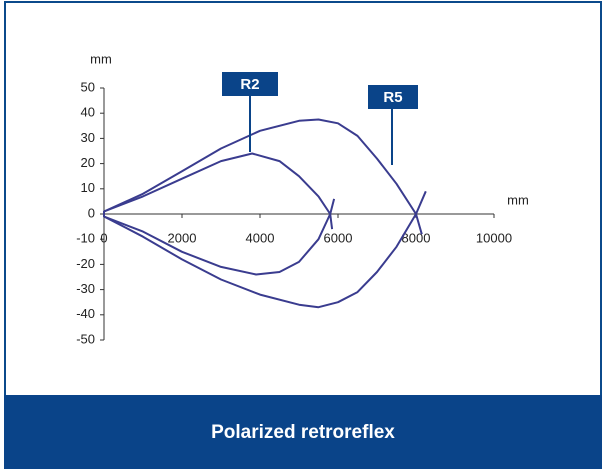  I want to click on annotation: R5, so click(392, 97).